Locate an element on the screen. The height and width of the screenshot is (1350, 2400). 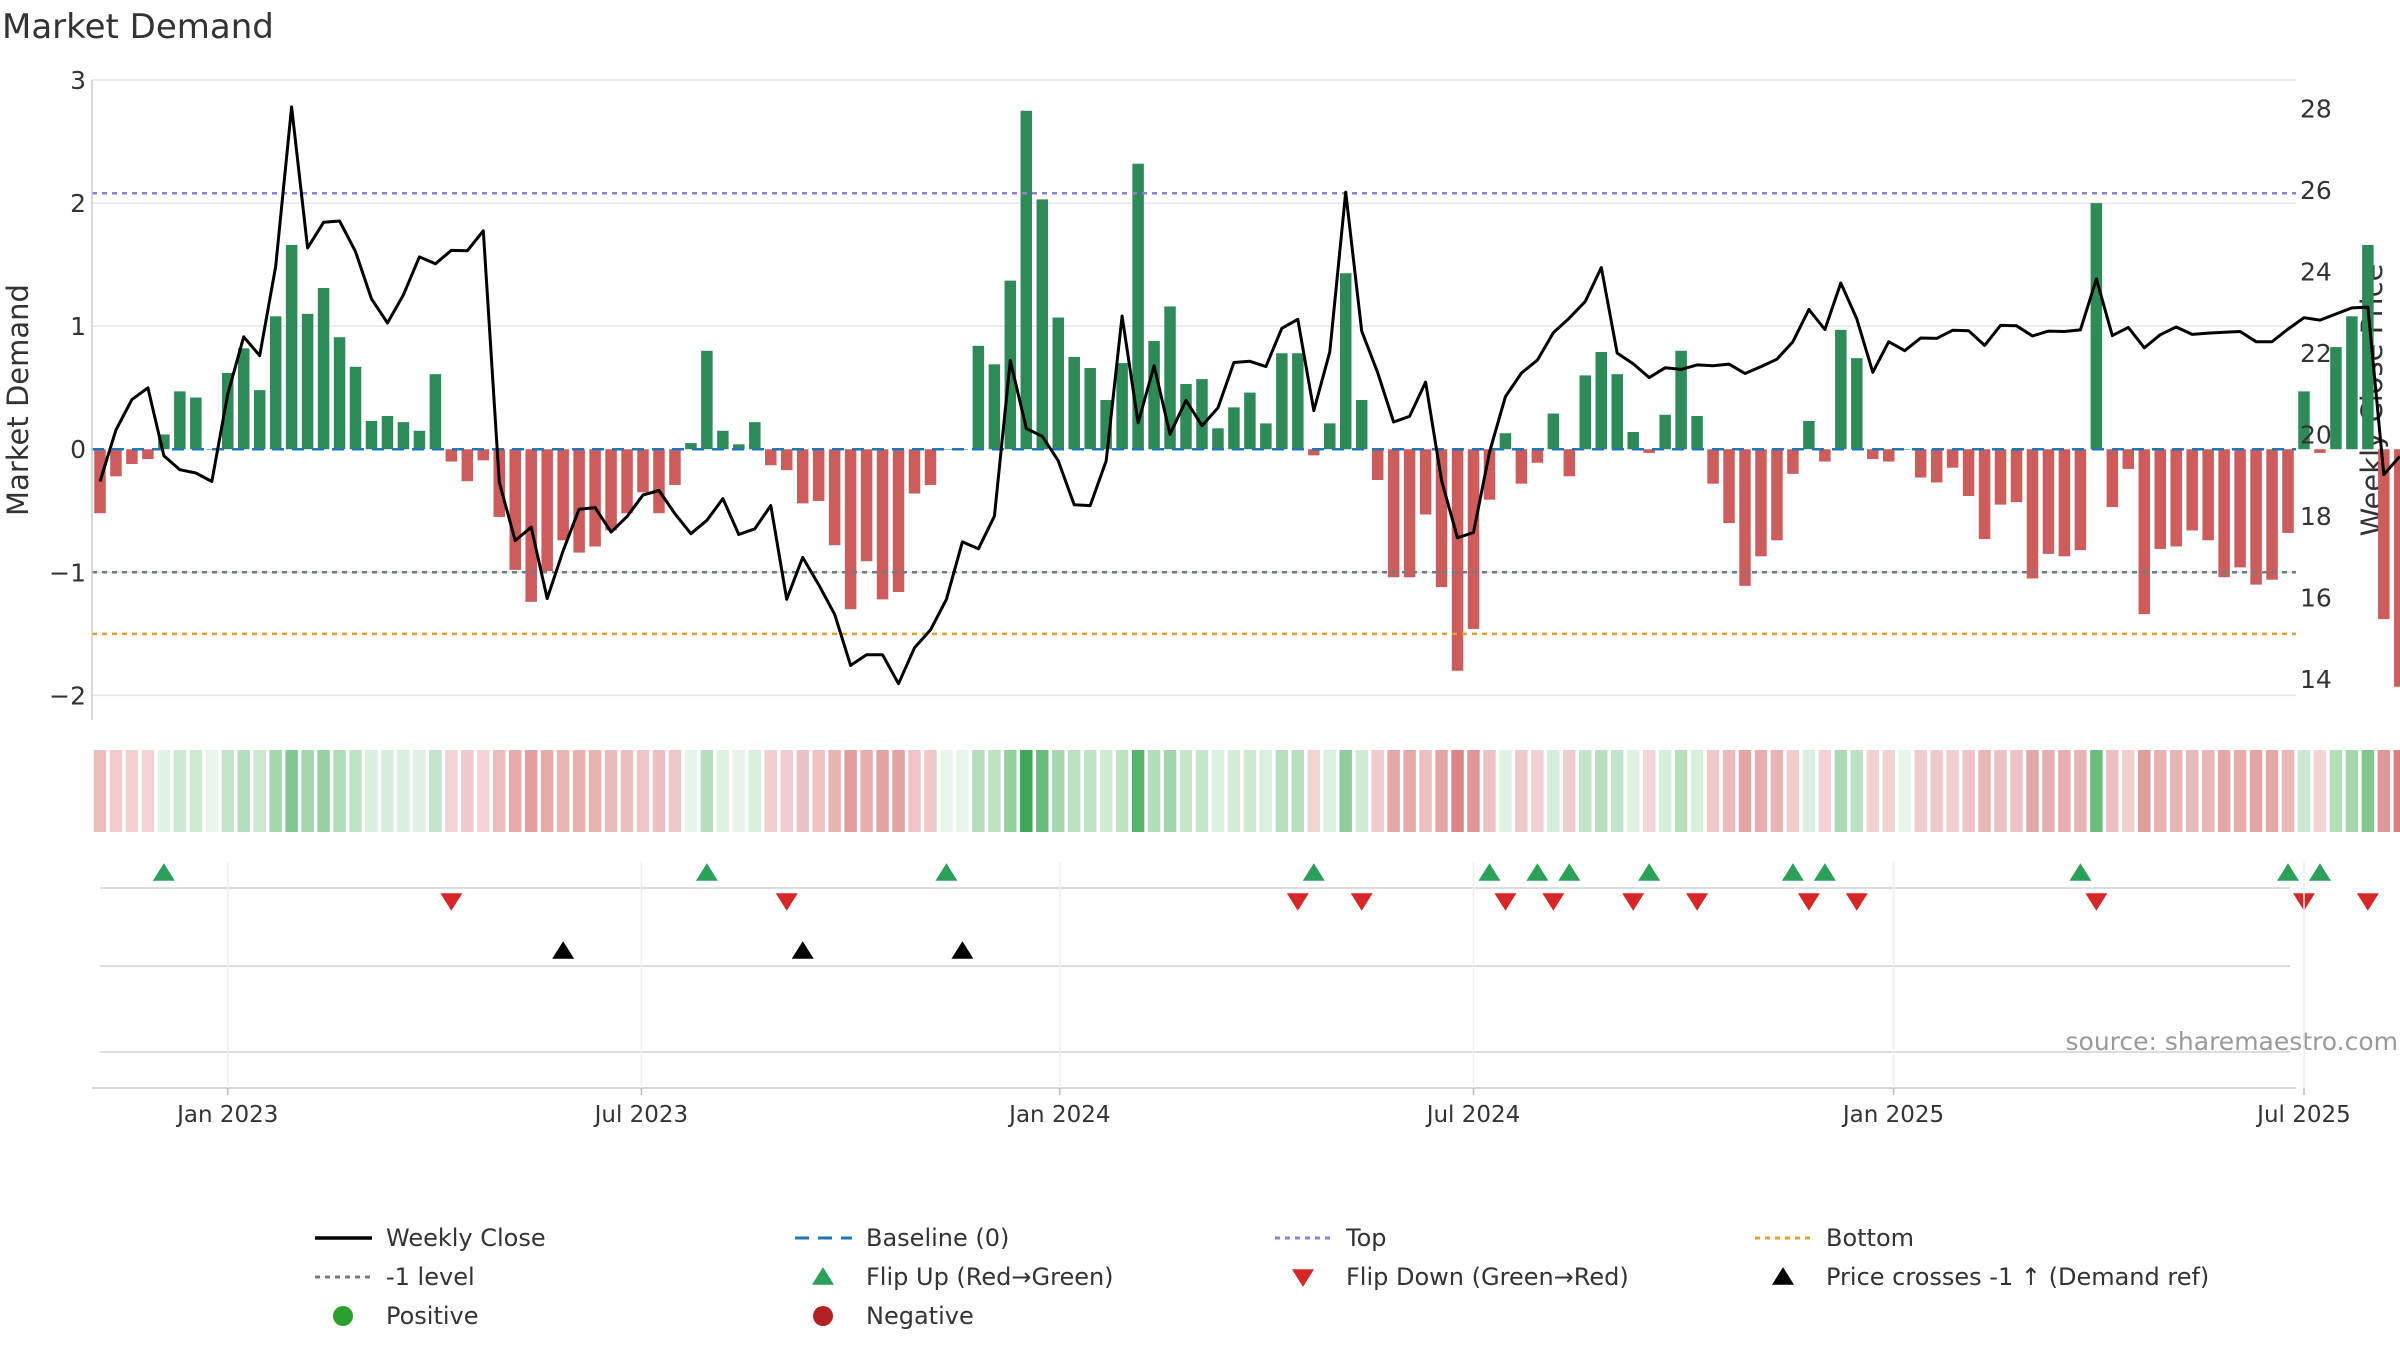
legend-item: Flip Up (Red→Green) is located at coordinates (963, 1277).